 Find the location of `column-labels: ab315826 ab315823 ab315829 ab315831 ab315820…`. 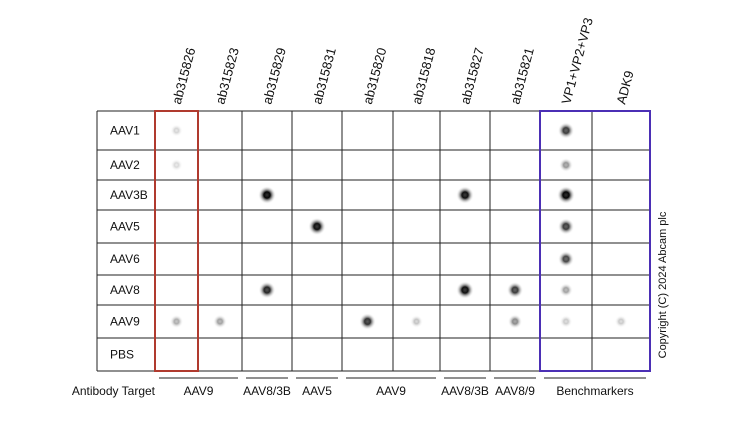

column-labels: ab315826 ab315823 ab315829 ab315831 ab315820… is located at coordinates (403, 61).